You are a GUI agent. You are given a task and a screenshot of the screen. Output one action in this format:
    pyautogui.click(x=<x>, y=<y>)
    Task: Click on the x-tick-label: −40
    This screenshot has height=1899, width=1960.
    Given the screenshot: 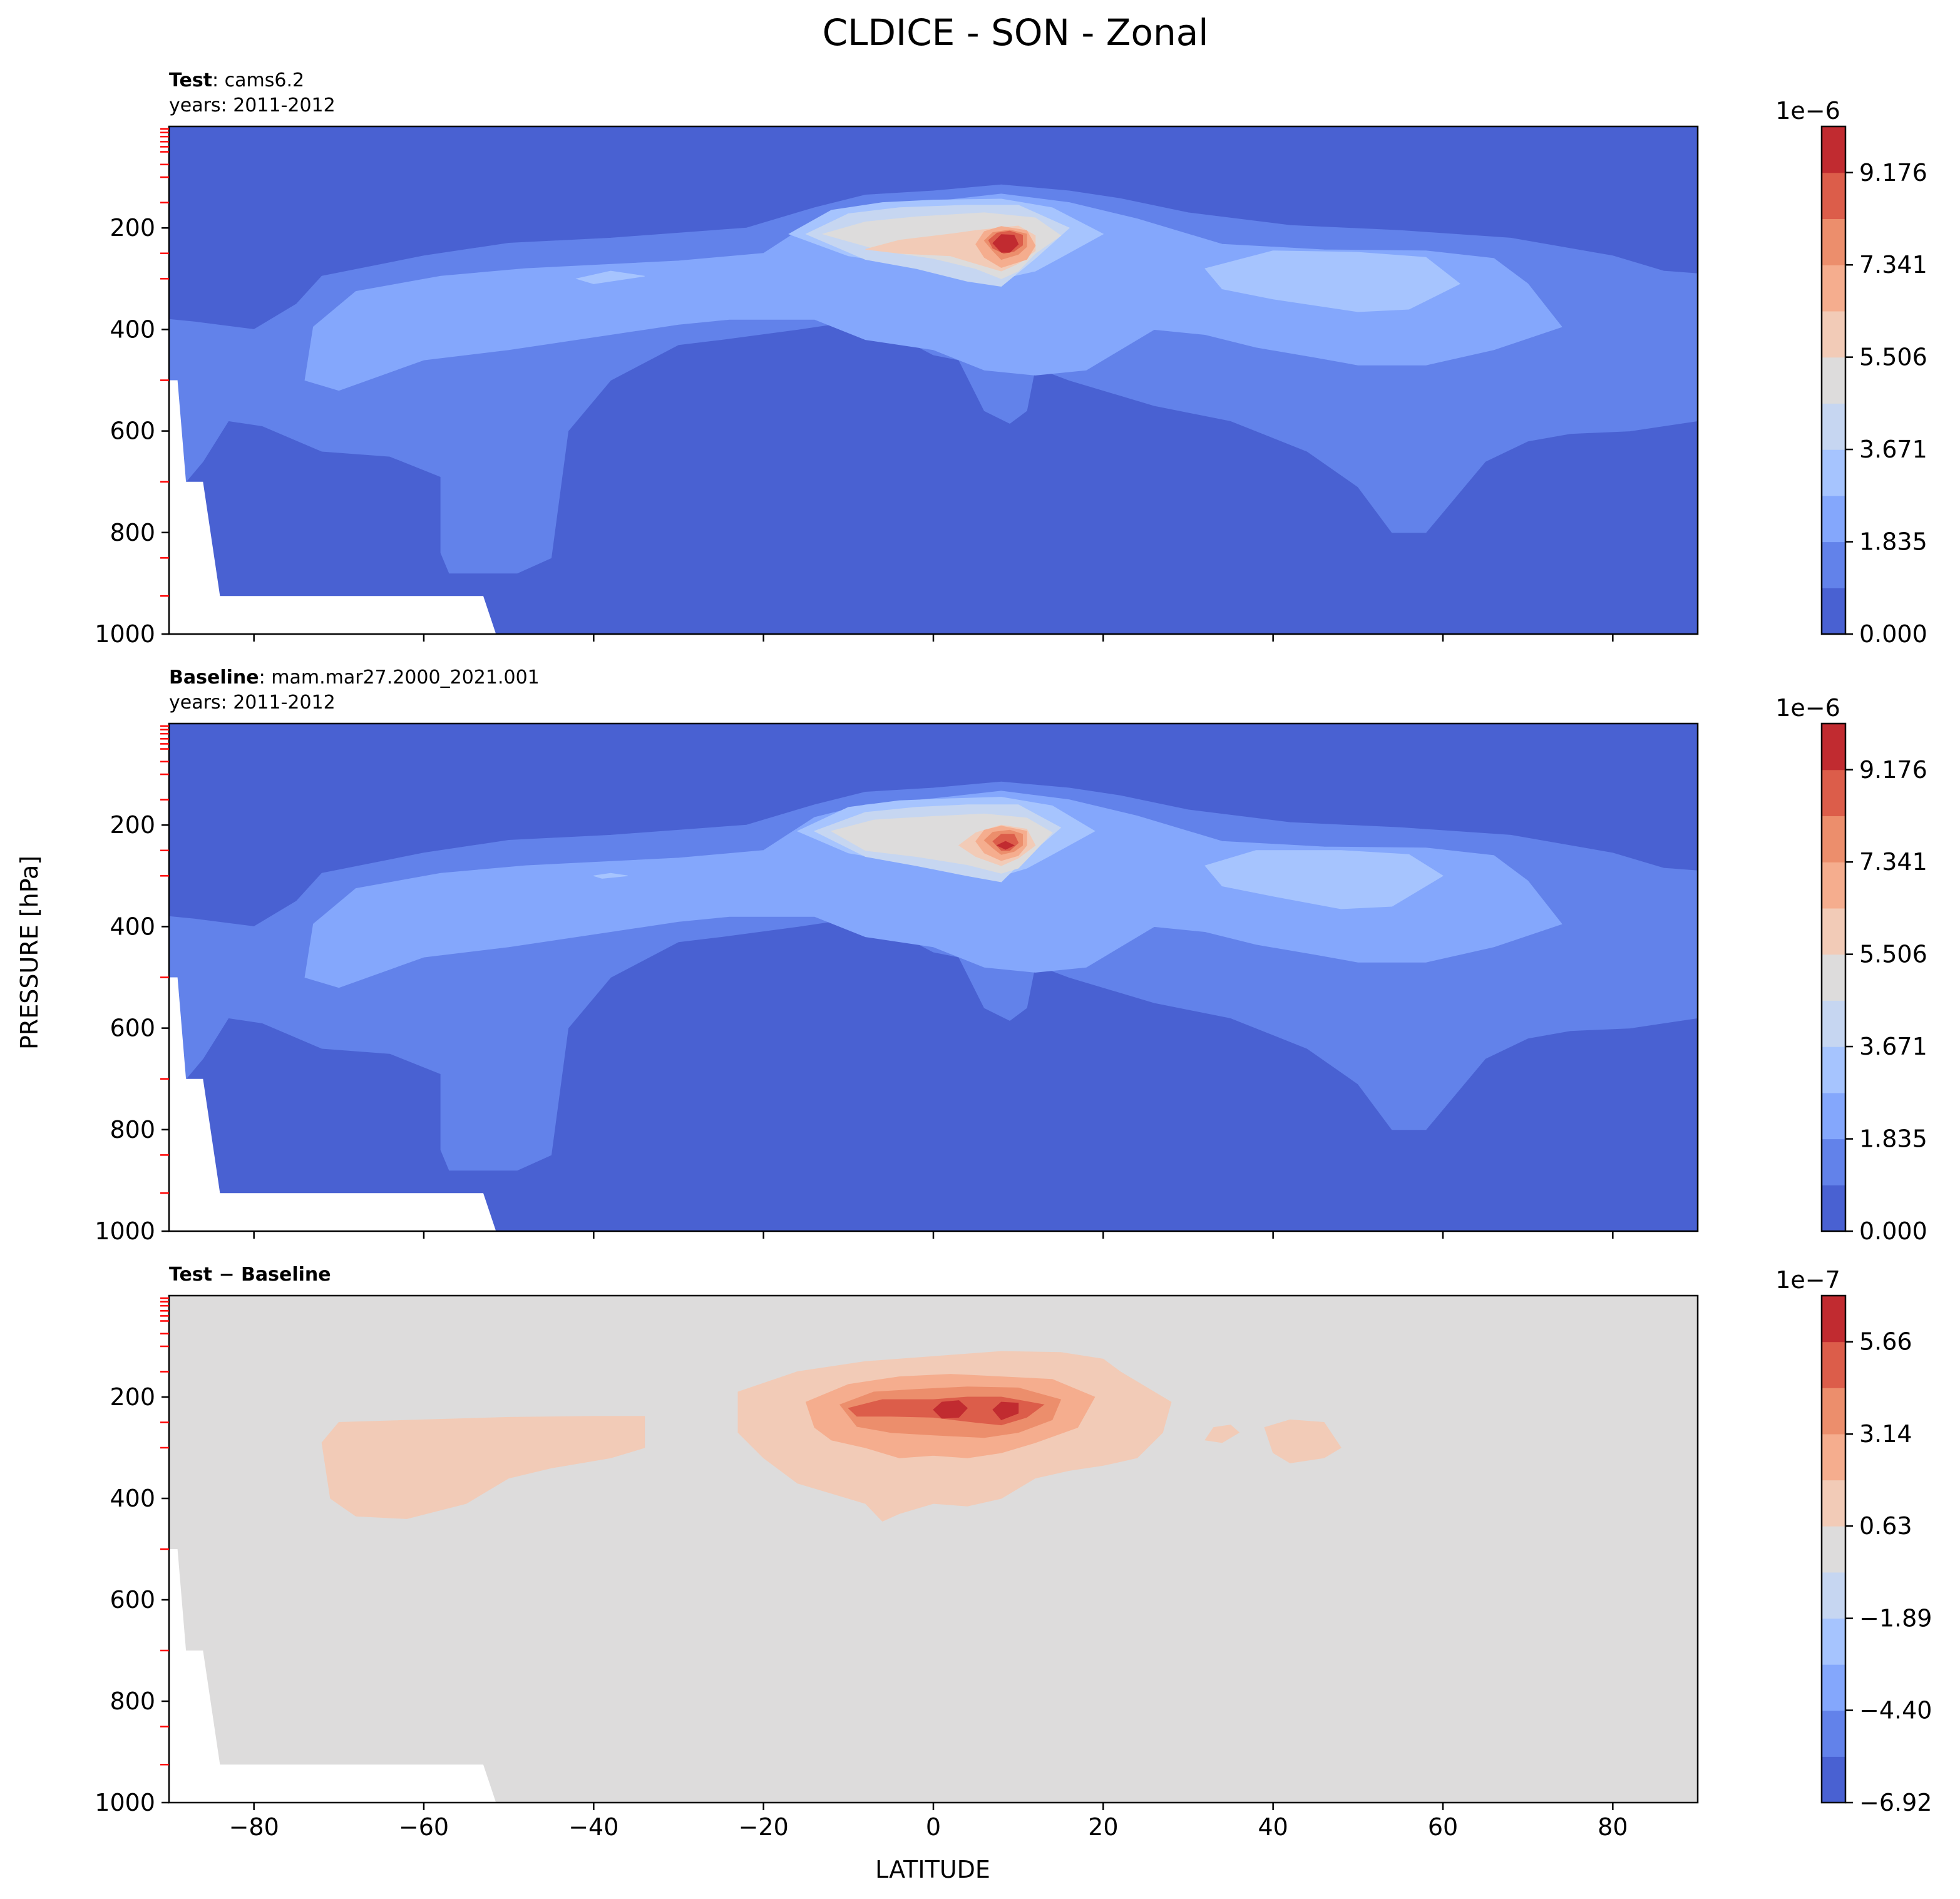 What is the action you would take?
    pyautogui.click(x=593, y=1827)
    